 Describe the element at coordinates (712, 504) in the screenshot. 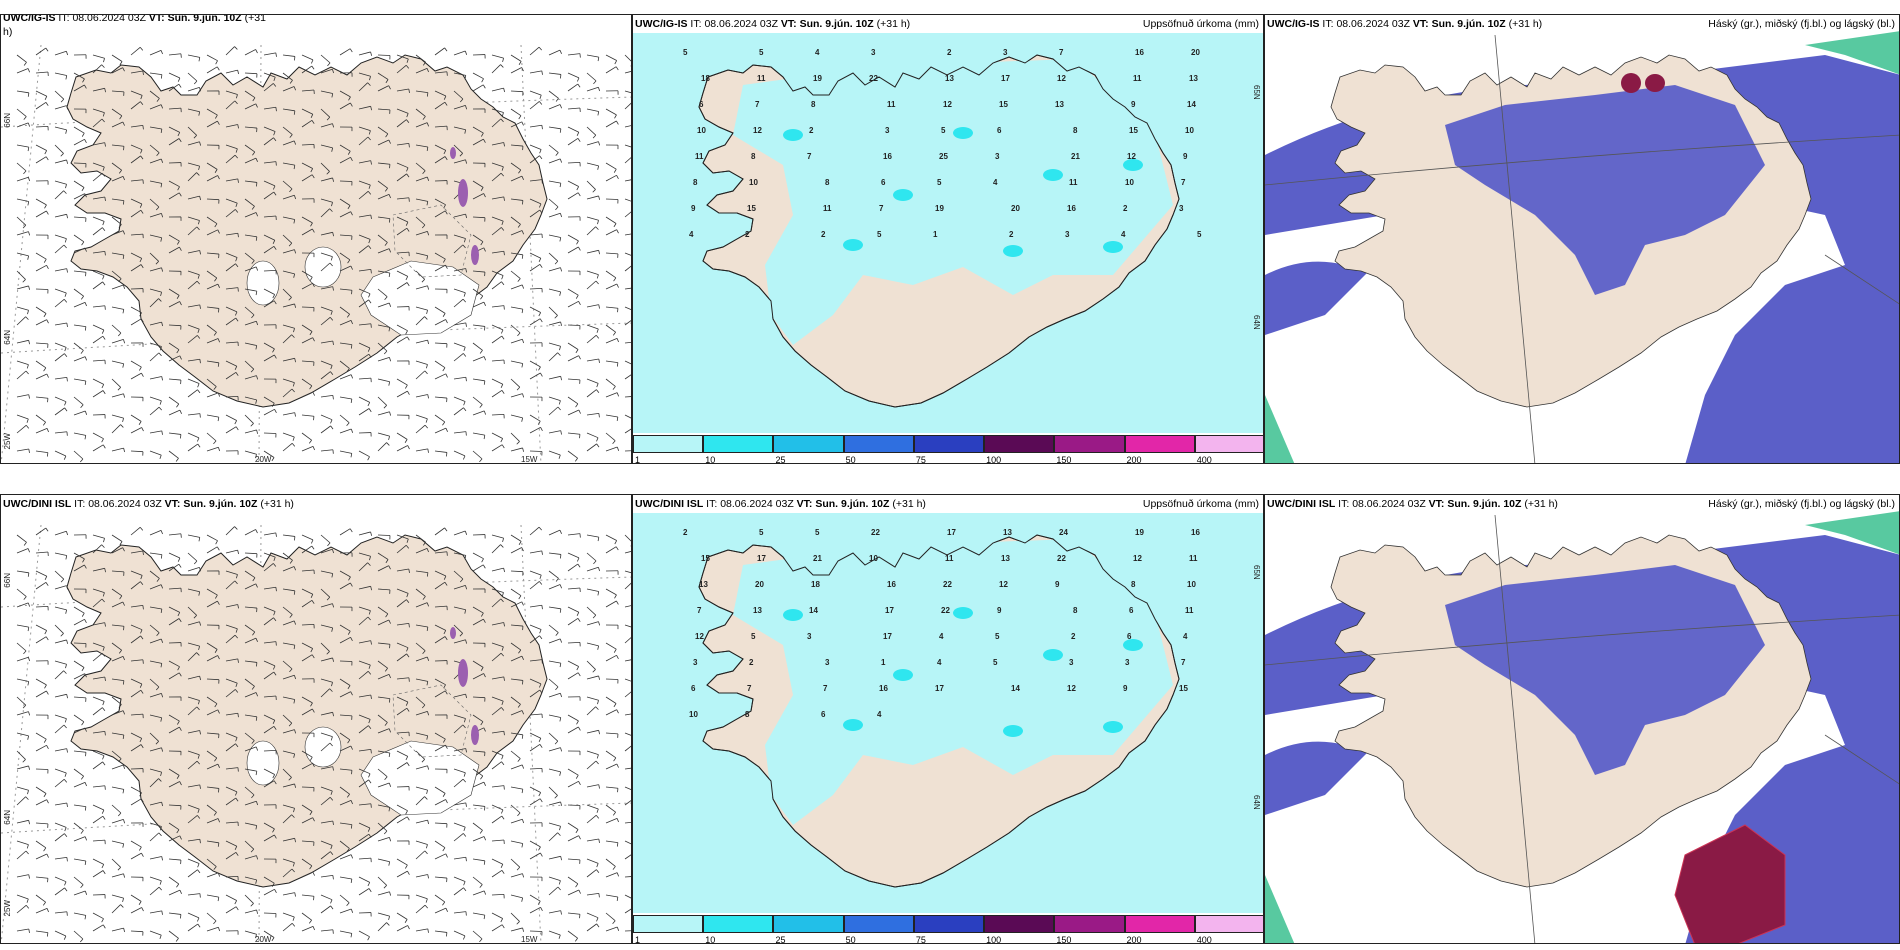

I see `it-label: IT:` at that location.